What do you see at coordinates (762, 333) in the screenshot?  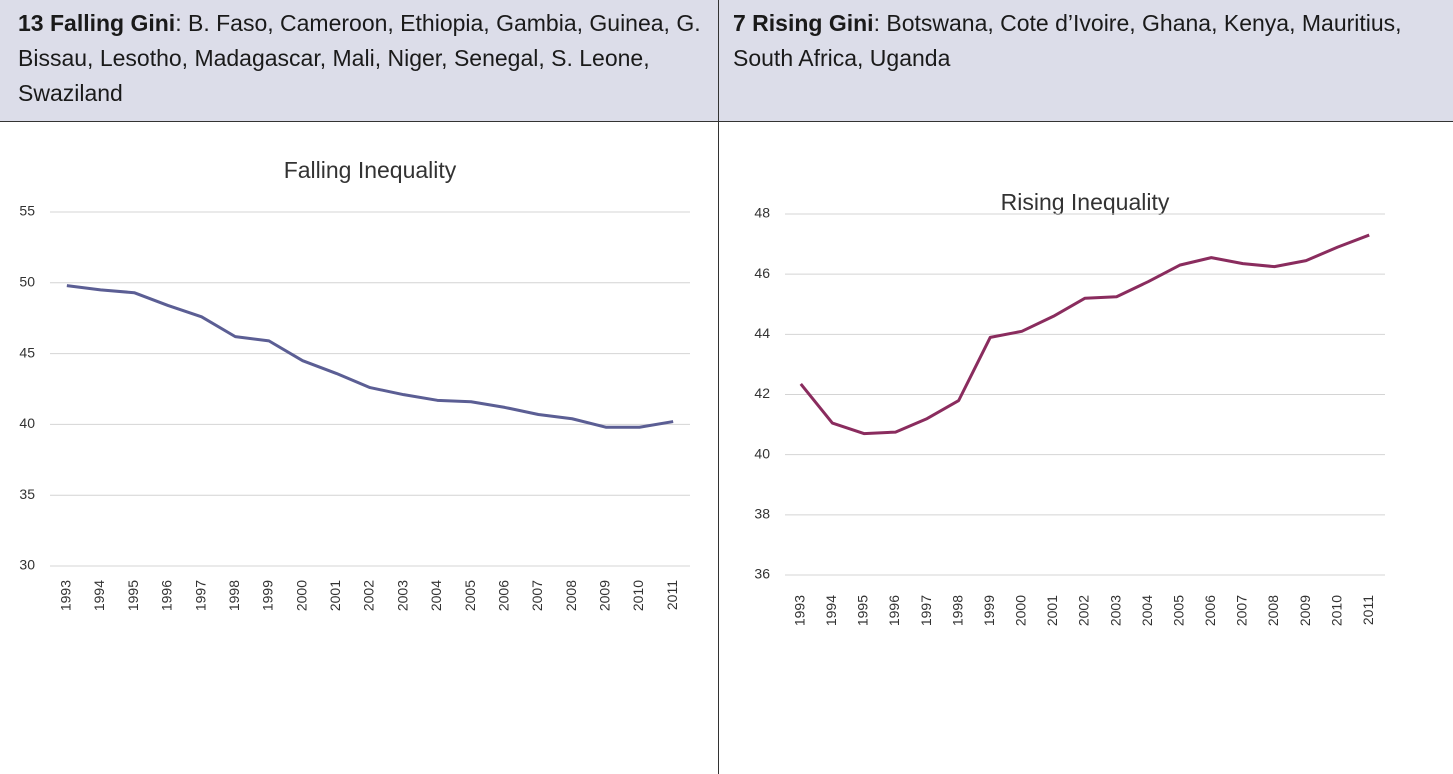 I see `y-tick-label: 44` at bounding box center [762, 333].